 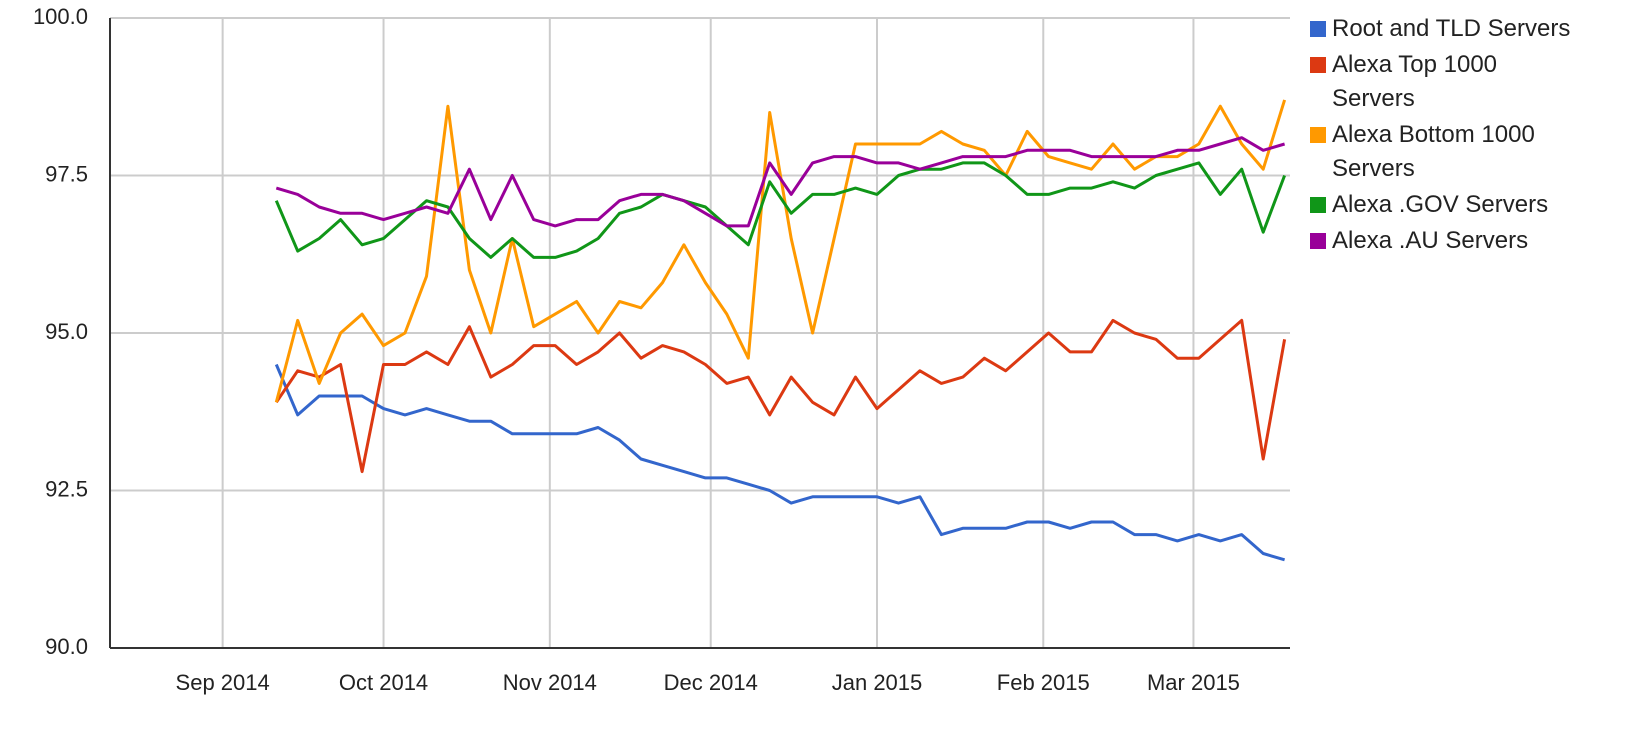 What do you see at coordinates (1193, 682) in the screenshot?
I see `x-tick-label: Mar 2015` at bounding box center [1193, 682].